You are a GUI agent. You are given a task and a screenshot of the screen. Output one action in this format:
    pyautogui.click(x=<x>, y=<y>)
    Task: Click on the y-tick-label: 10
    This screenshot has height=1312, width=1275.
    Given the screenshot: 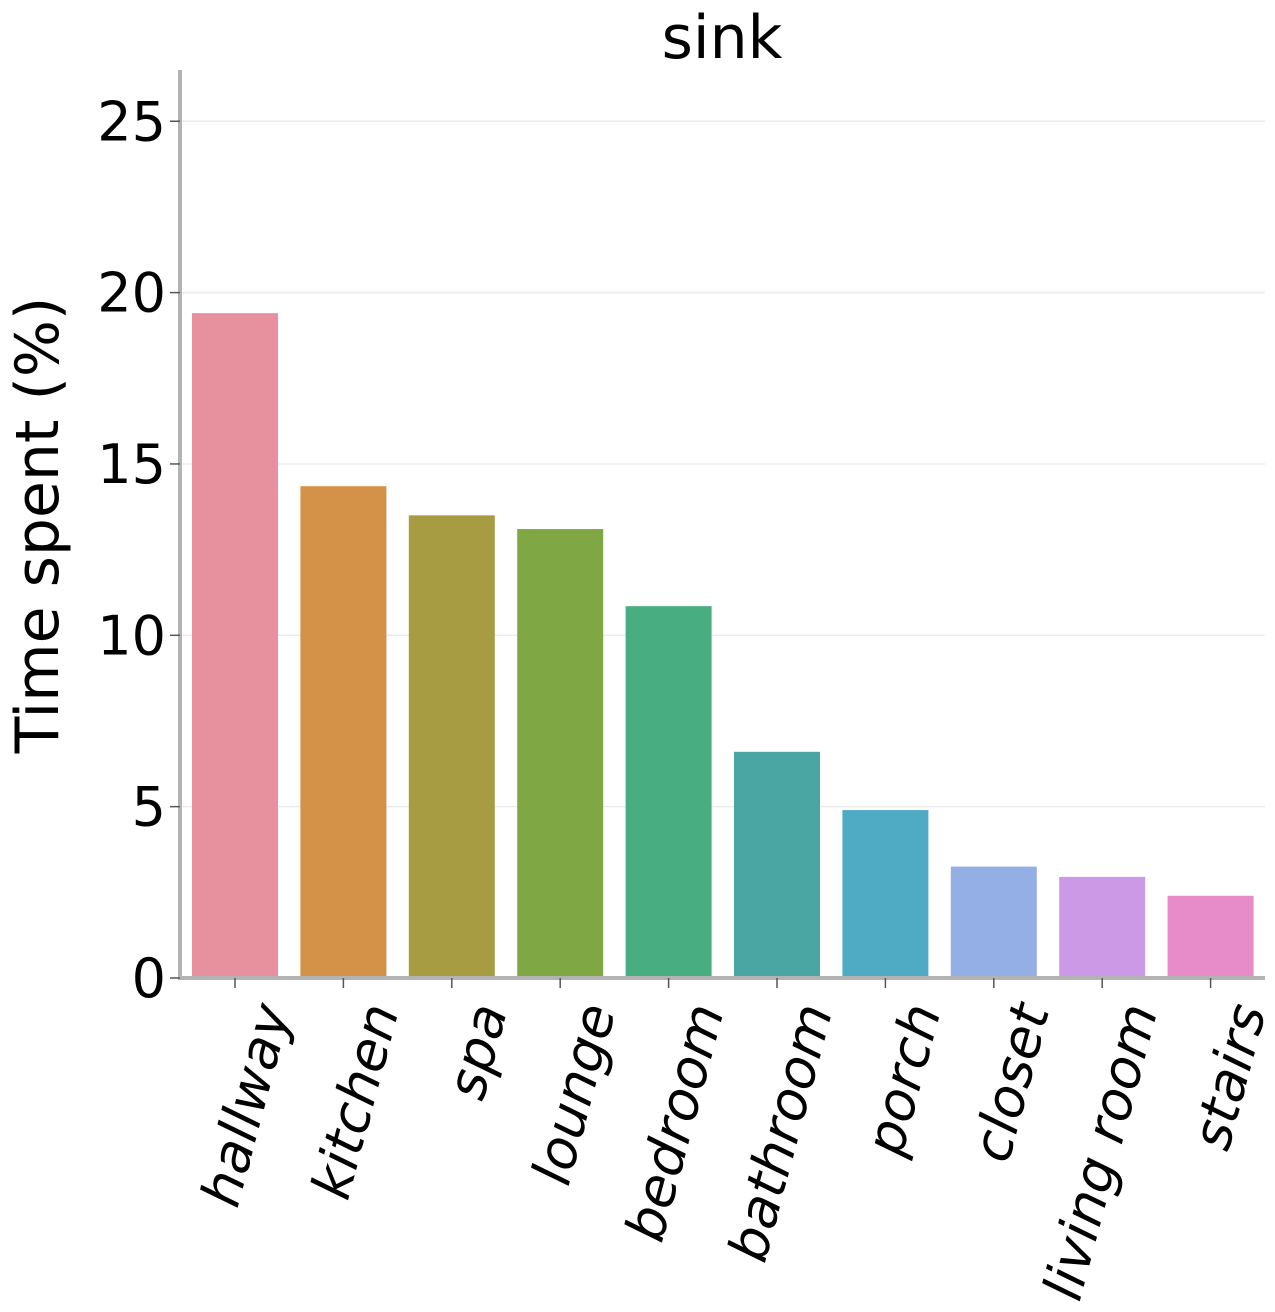 What is the action you would take?
    pyautogui.click(x=131, y=635)
    